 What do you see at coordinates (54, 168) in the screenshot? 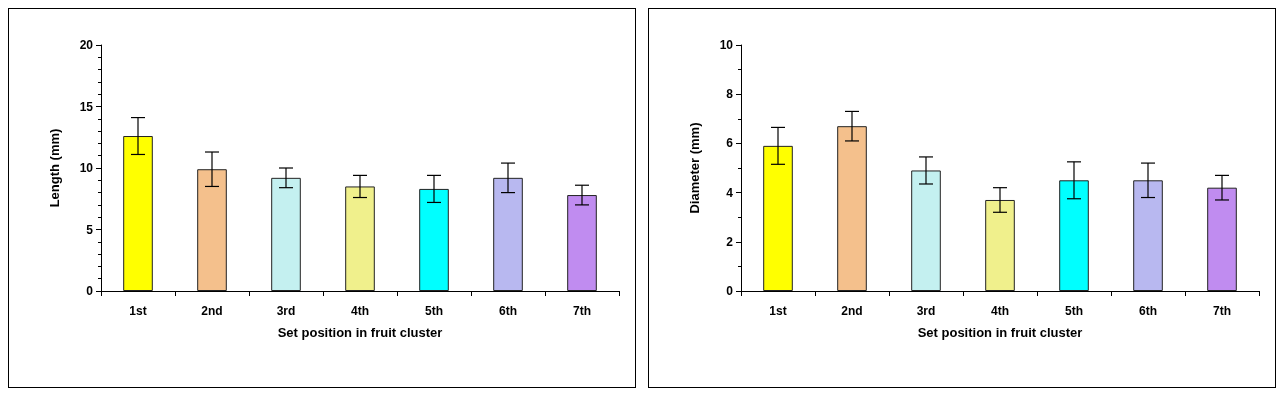
I see `y-axis-title: Length (mm)` at bounding box center [54, 168].